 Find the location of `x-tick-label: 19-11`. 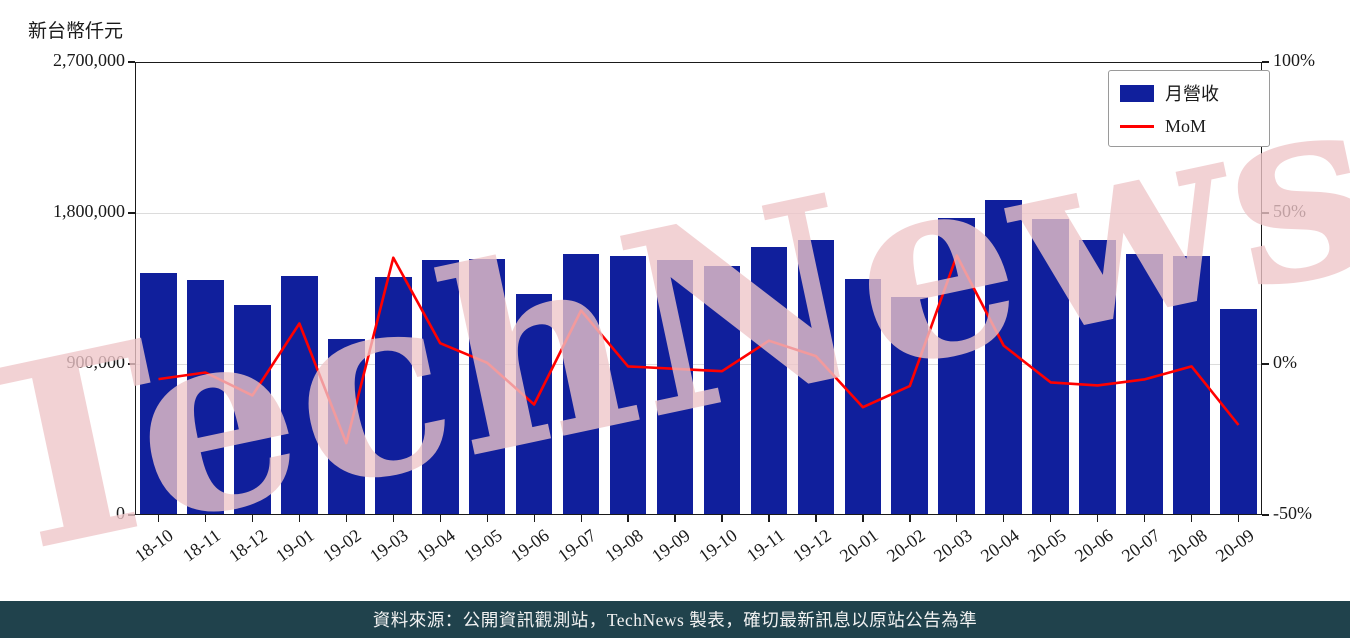

x-tick-label: 19-11 is located at coordinates (765, 545).